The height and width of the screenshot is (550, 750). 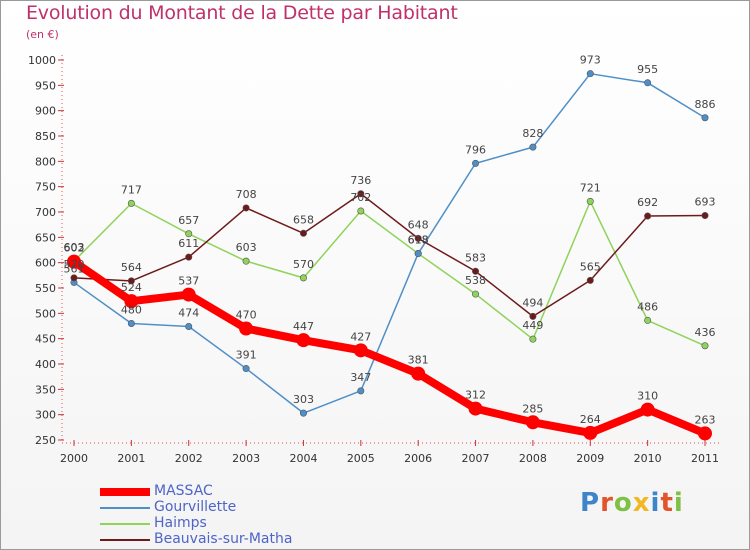 What do you see at coordinates (648, 458) in the screenshot?
I see `x-tick-label: 2010` at bounding box center [648, 458].